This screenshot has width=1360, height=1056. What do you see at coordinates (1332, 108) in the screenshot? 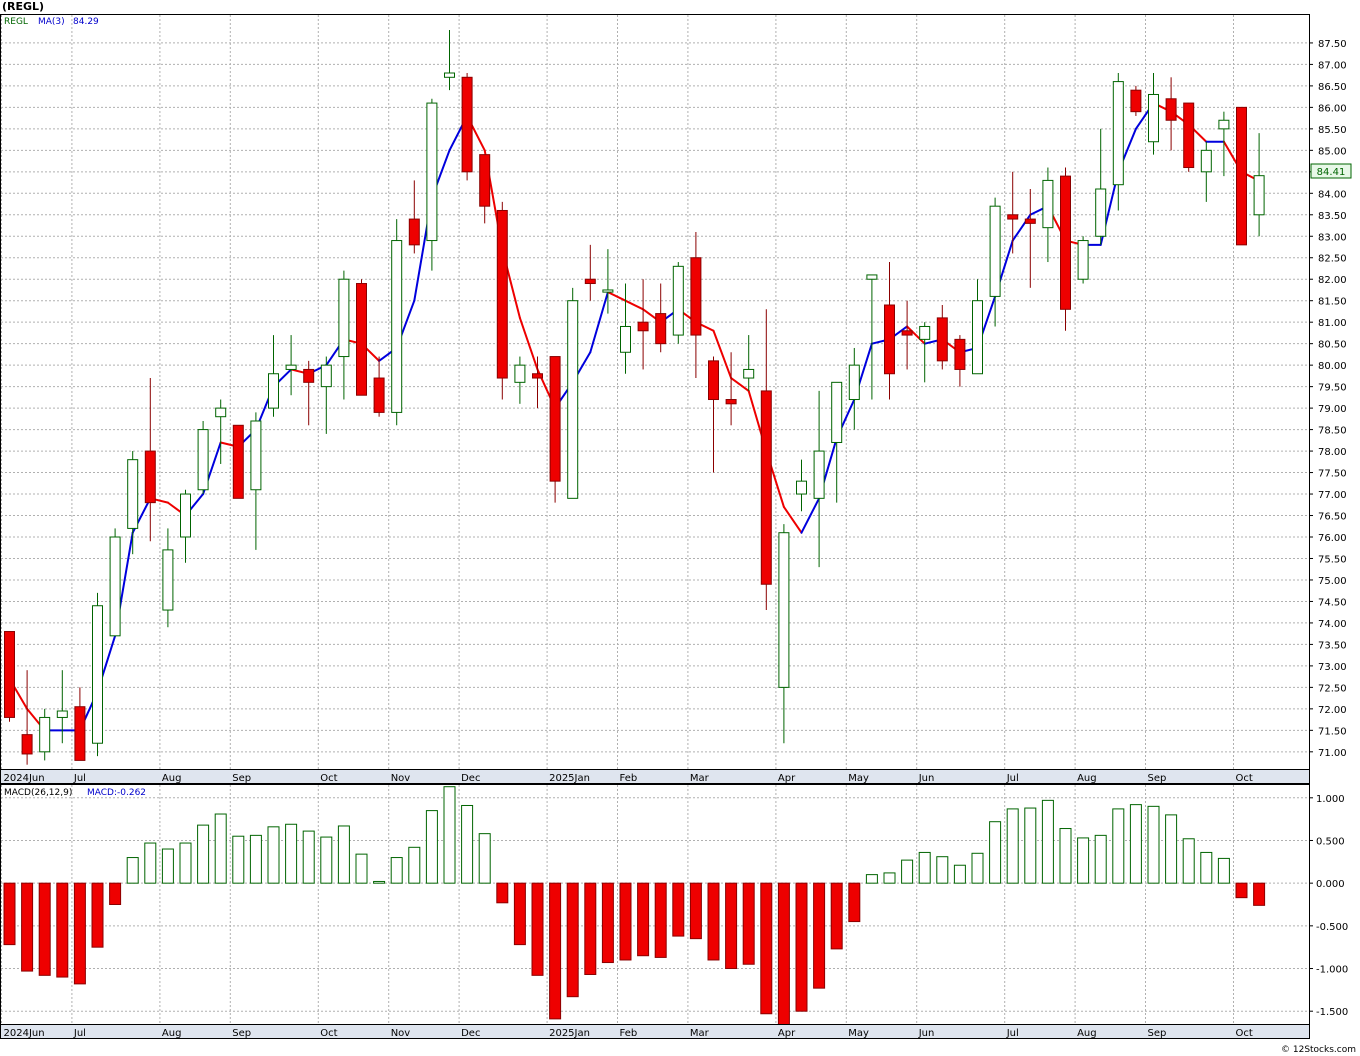
I see `price-tick-label: 86.00` at bounding box center [1332, 108].